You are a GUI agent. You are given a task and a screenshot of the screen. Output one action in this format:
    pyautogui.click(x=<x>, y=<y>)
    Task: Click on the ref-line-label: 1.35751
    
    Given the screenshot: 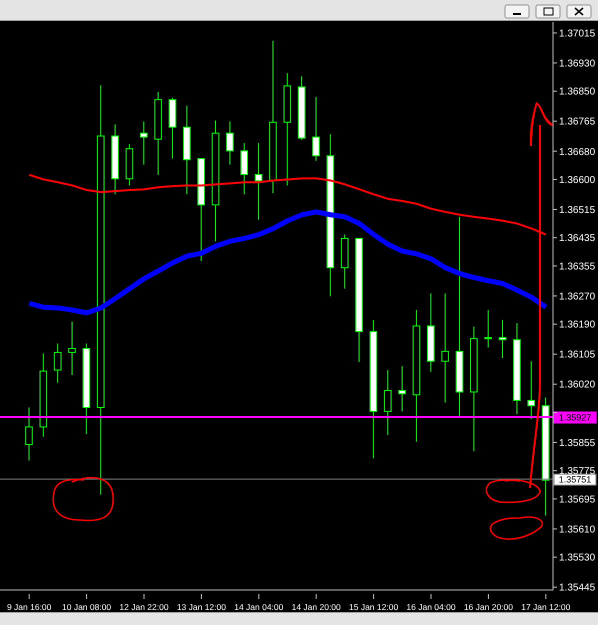 What is the action you would take?
    pyautogui.click(x=575, y=479)
    